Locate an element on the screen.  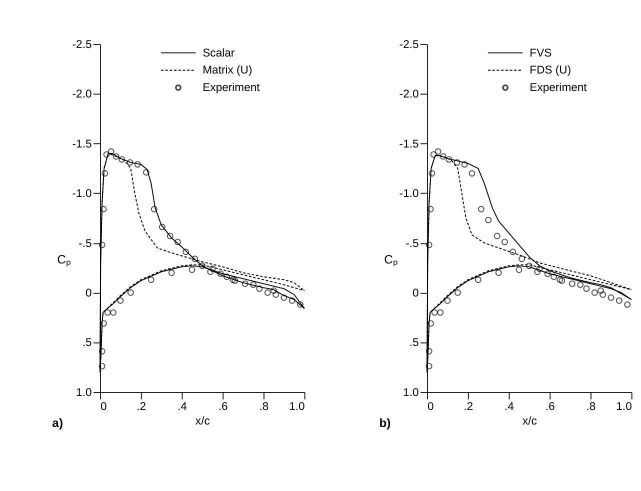
text: b) is located at coordinates (385, 423).